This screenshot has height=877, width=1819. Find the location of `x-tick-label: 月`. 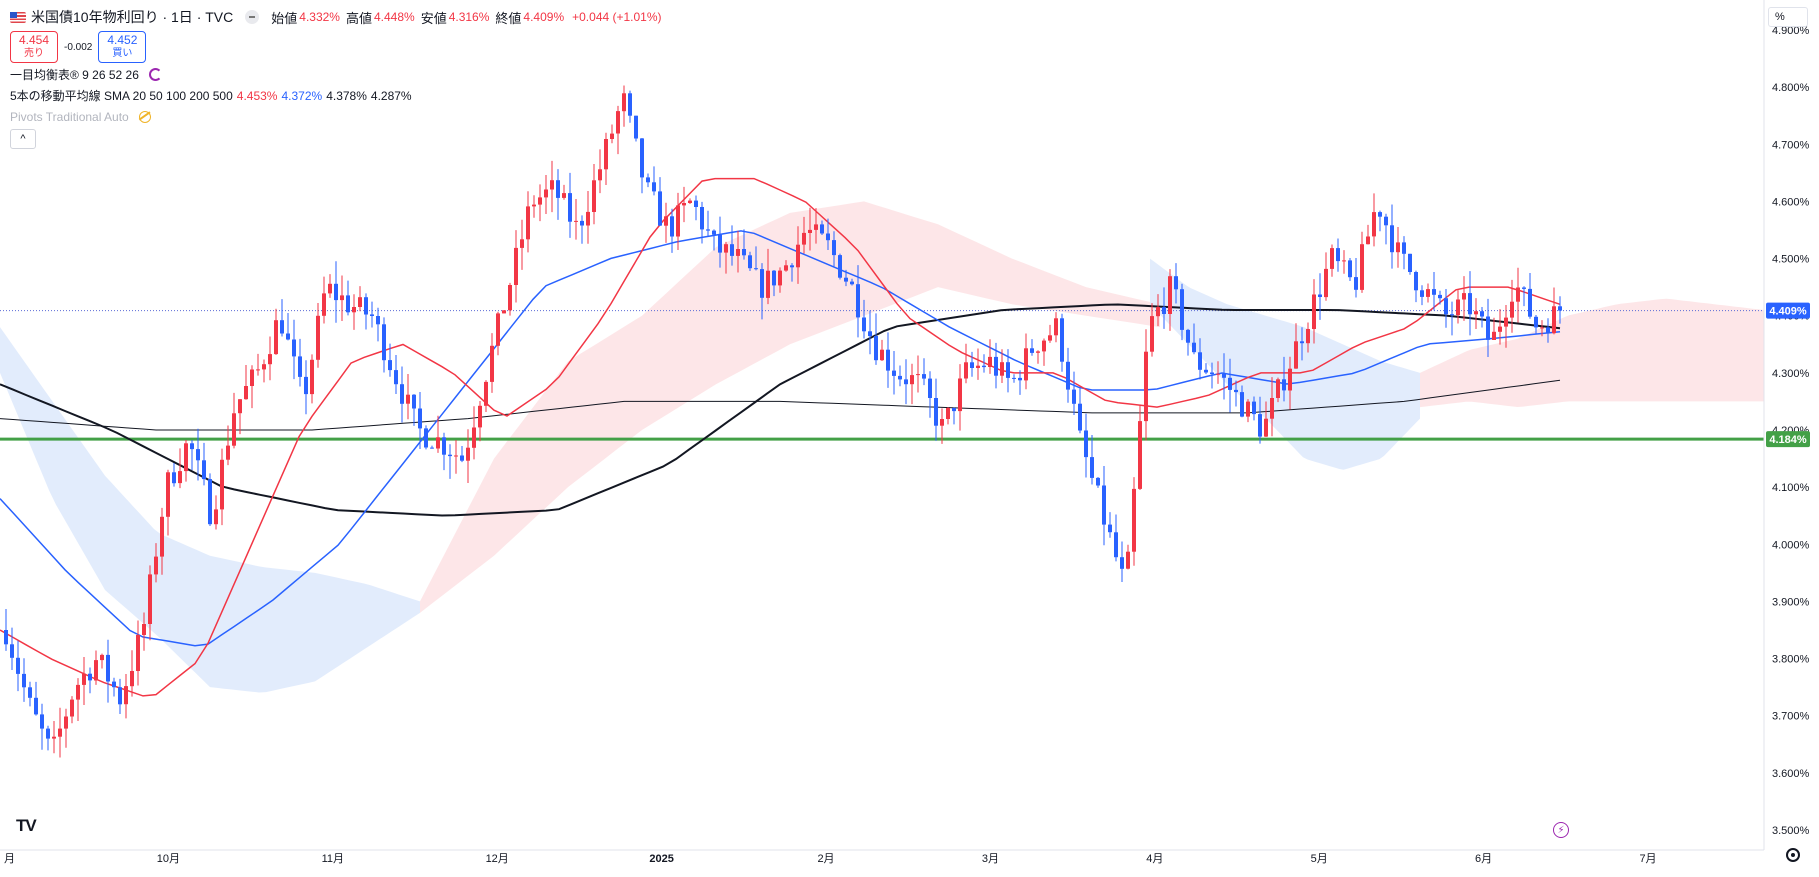

x-tick-label: 月 is located at coordinates (9, 859).